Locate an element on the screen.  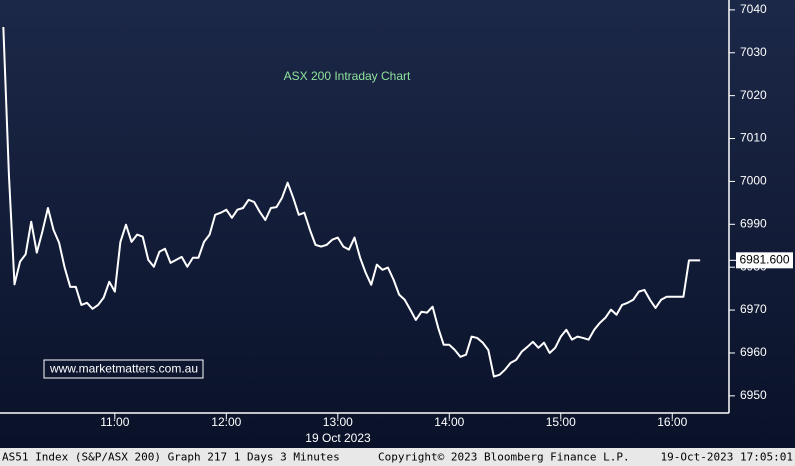
watermark-box is located at coordinates (123, 369).